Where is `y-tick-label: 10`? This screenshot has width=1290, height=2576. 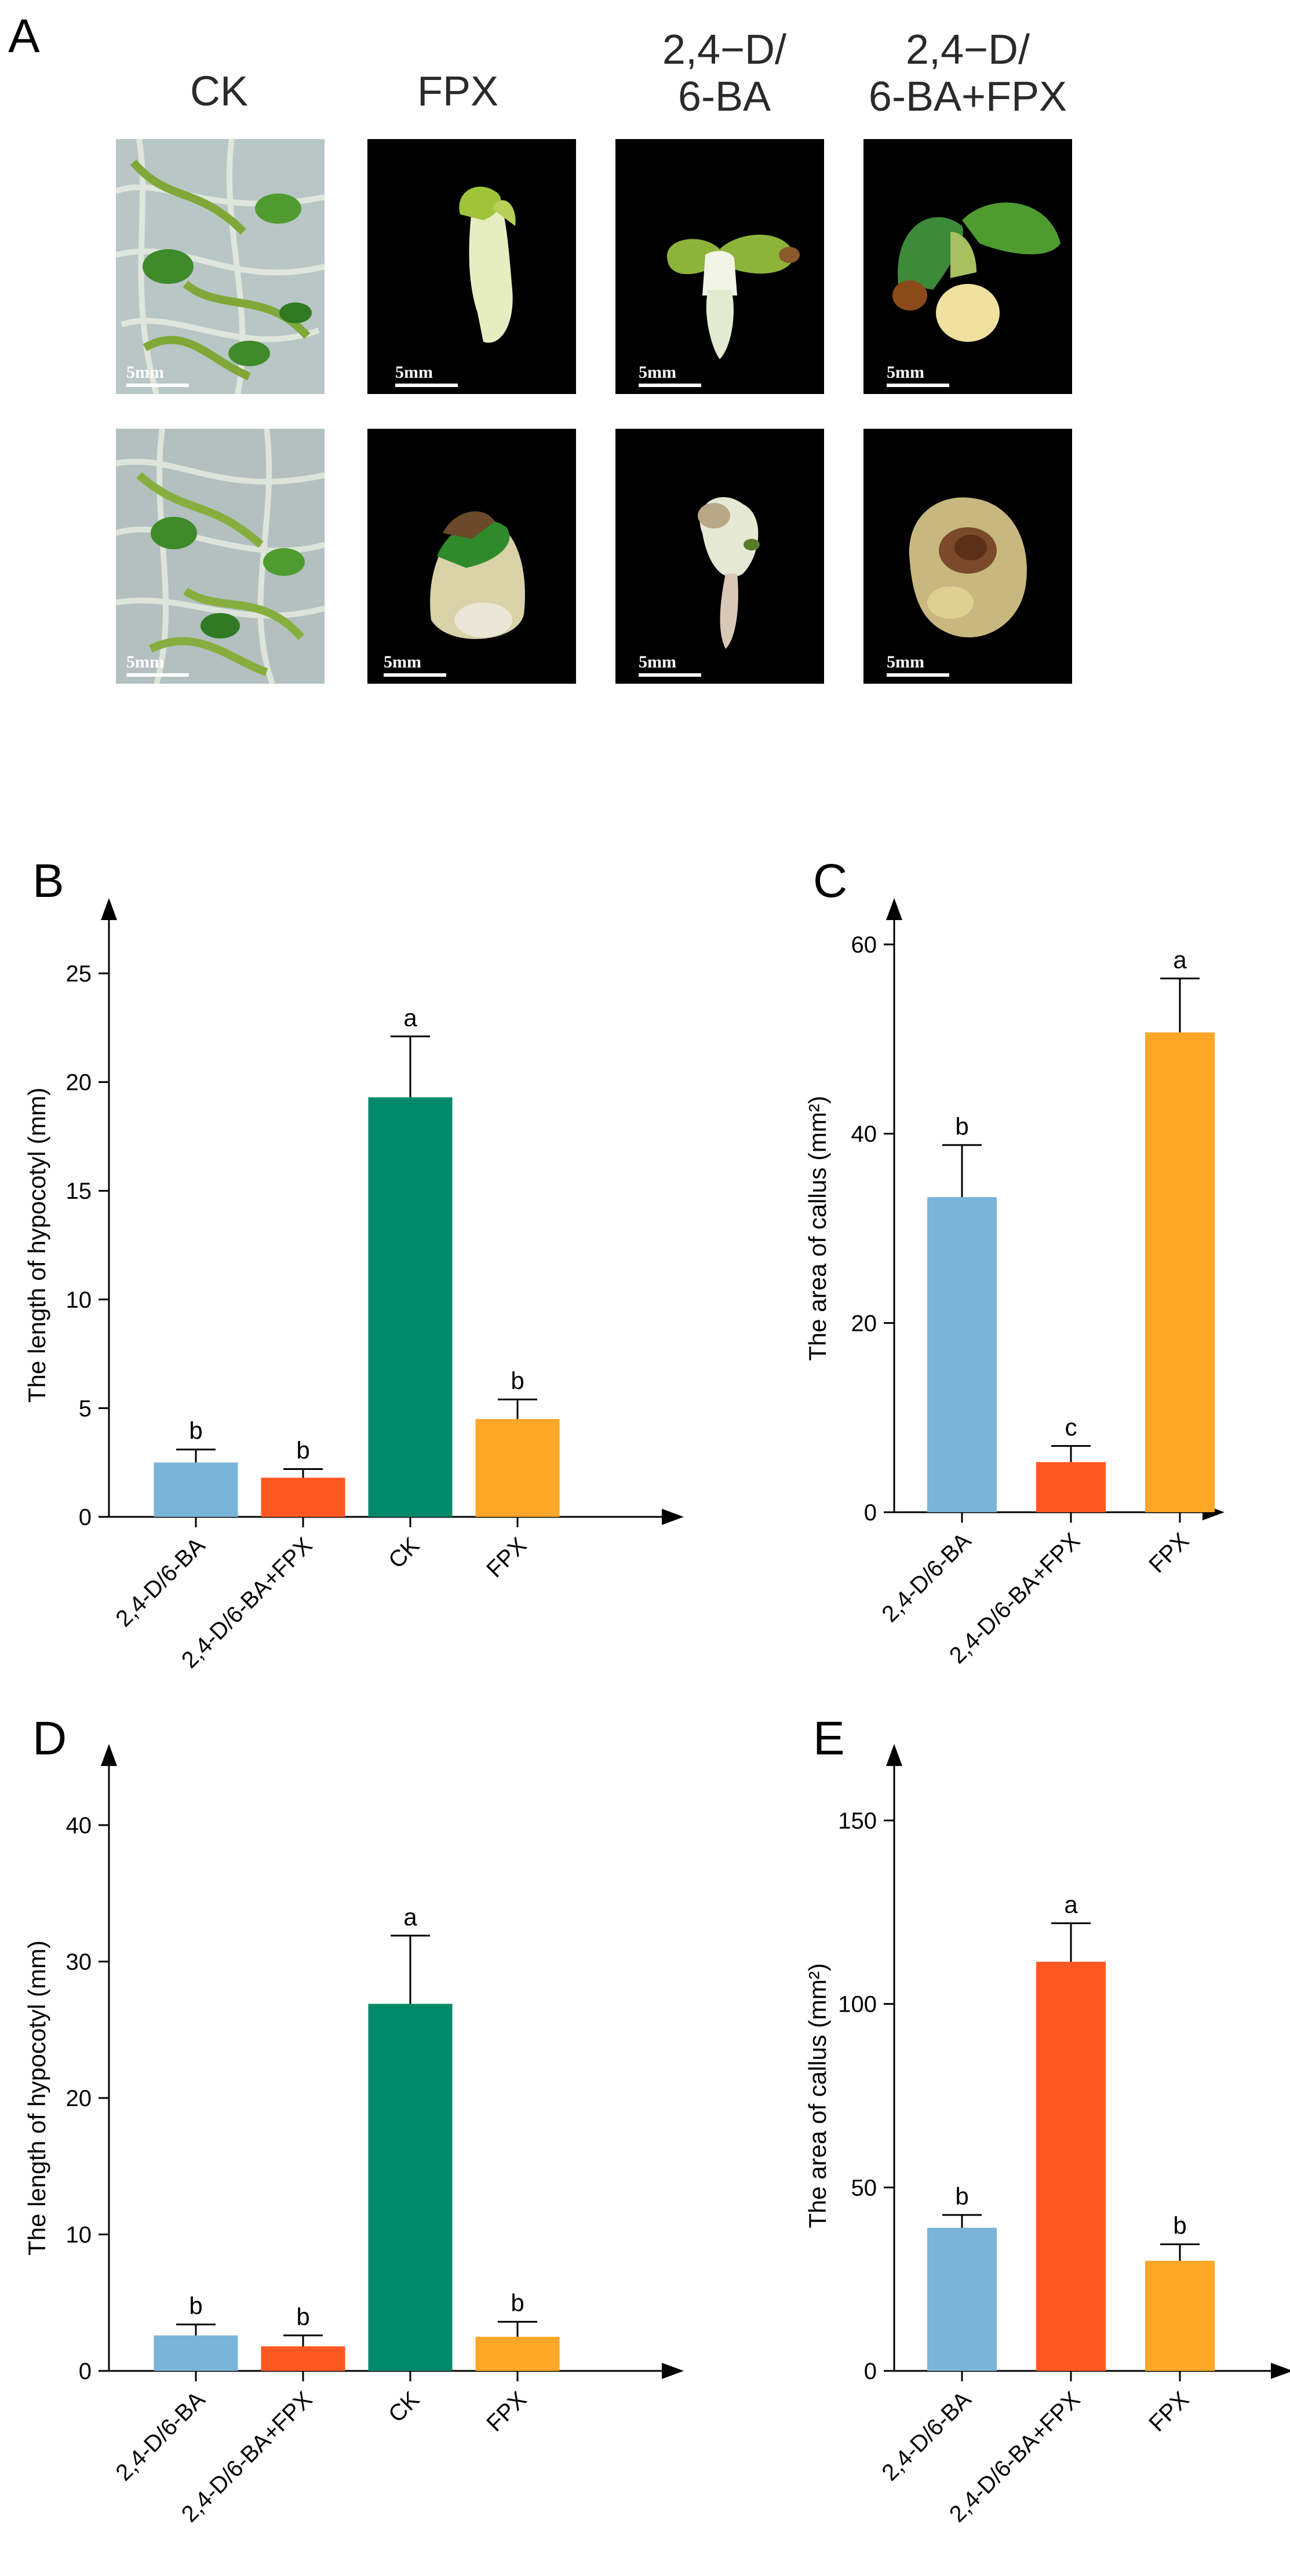 y-tick-label: 10 is located at coordinates (79, 2235).